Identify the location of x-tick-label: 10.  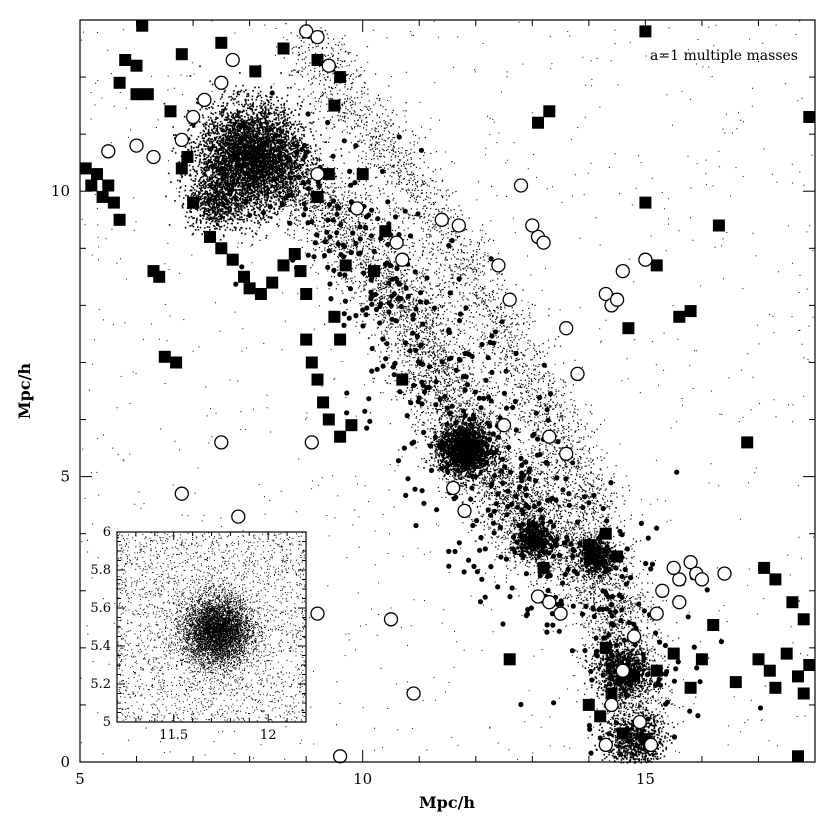
(362, 779).